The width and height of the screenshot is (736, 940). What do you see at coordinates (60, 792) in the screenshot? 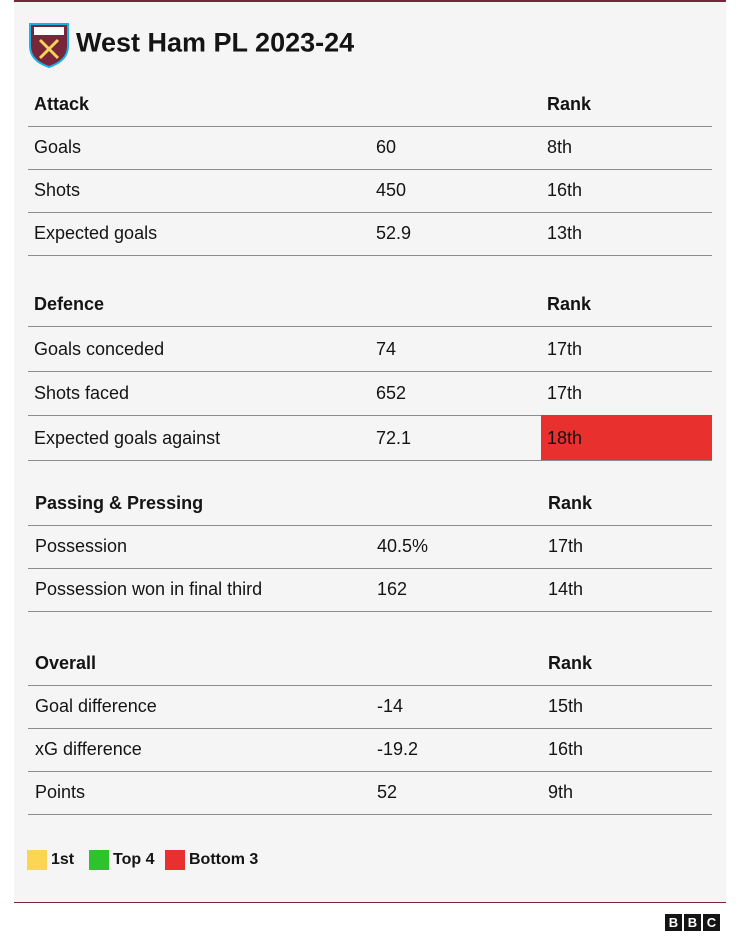
I see `row-label: Points` at bounding box center [60, 792].